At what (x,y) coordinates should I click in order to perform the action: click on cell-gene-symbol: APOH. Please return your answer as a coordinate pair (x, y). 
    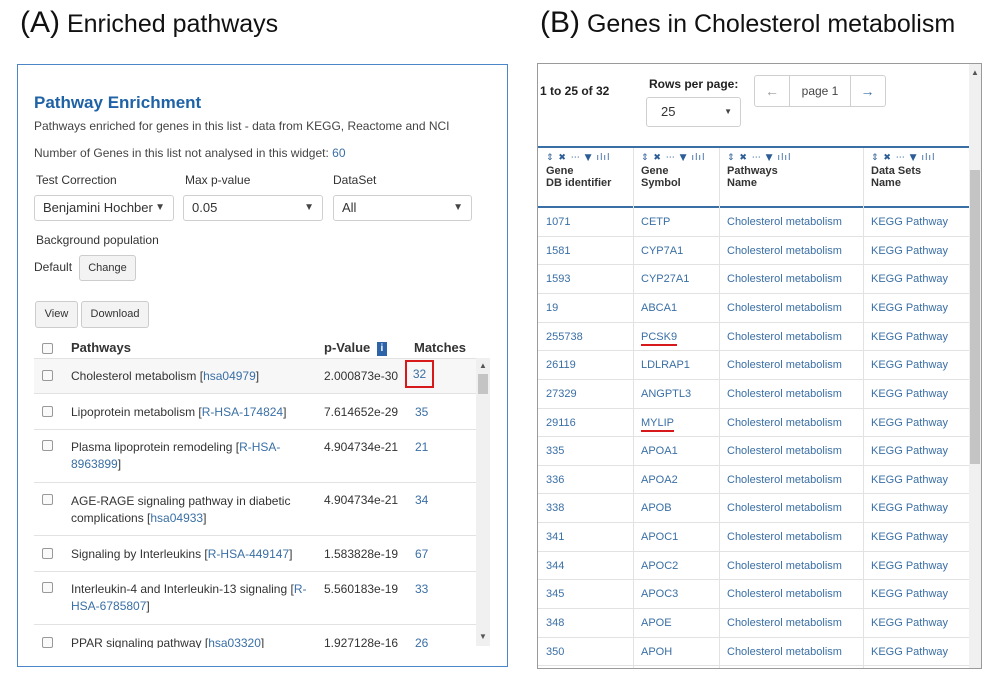
    Looking at the image, I should click on (657, 652).